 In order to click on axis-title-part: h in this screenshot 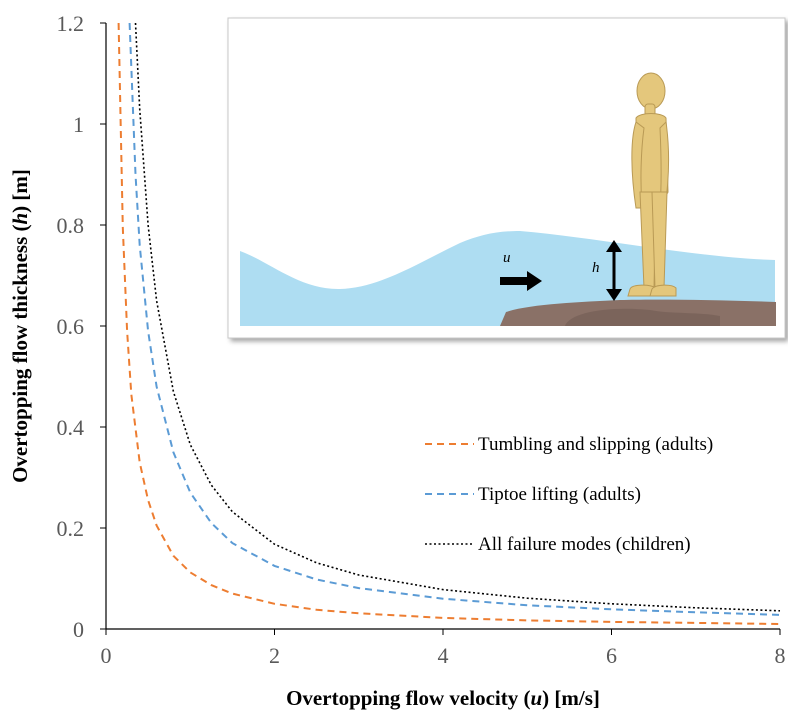, I will do `click(20, 219)`.